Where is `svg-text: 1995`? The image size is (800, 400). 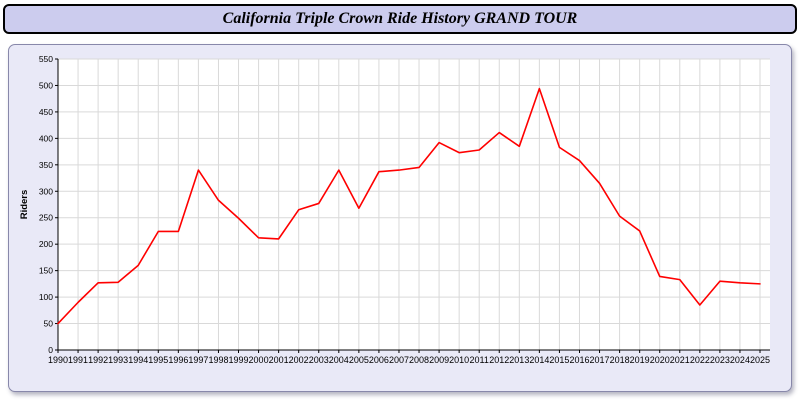
svg-text: 1995 is located at coordinates (158, 360).